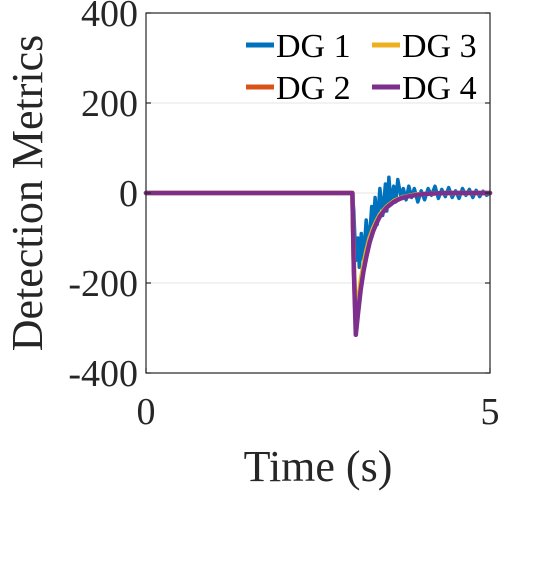  Describe the element at coordinates (439, 46) in the screenshot. I see `legend-label: DG 3` at that location.